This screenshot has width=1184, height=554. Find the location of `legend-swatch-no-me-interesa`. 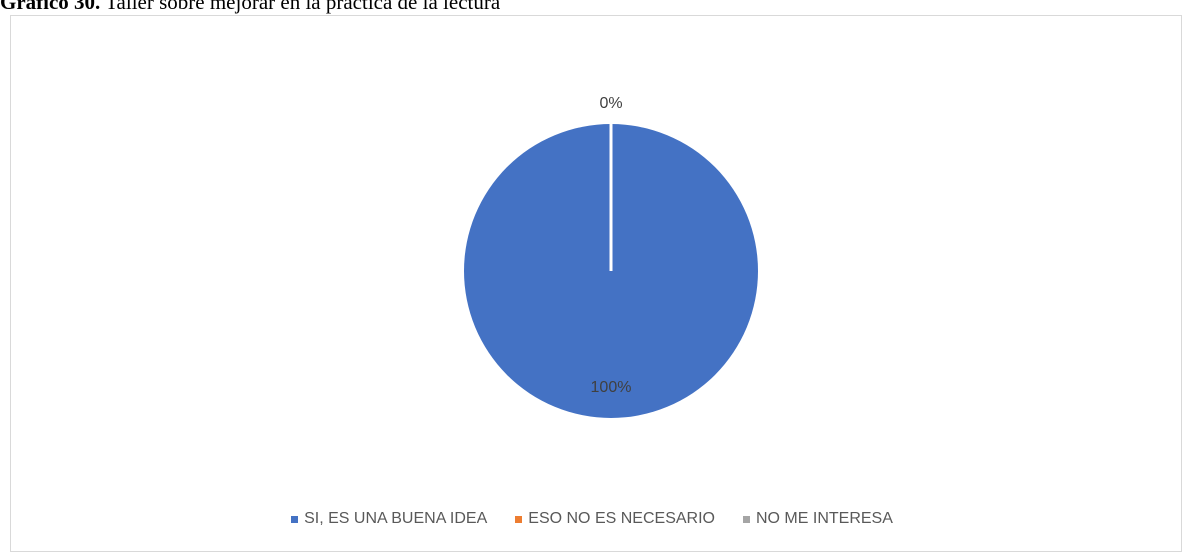

legend-swatch-no-me-interesa is located at coordinates (746, 519).